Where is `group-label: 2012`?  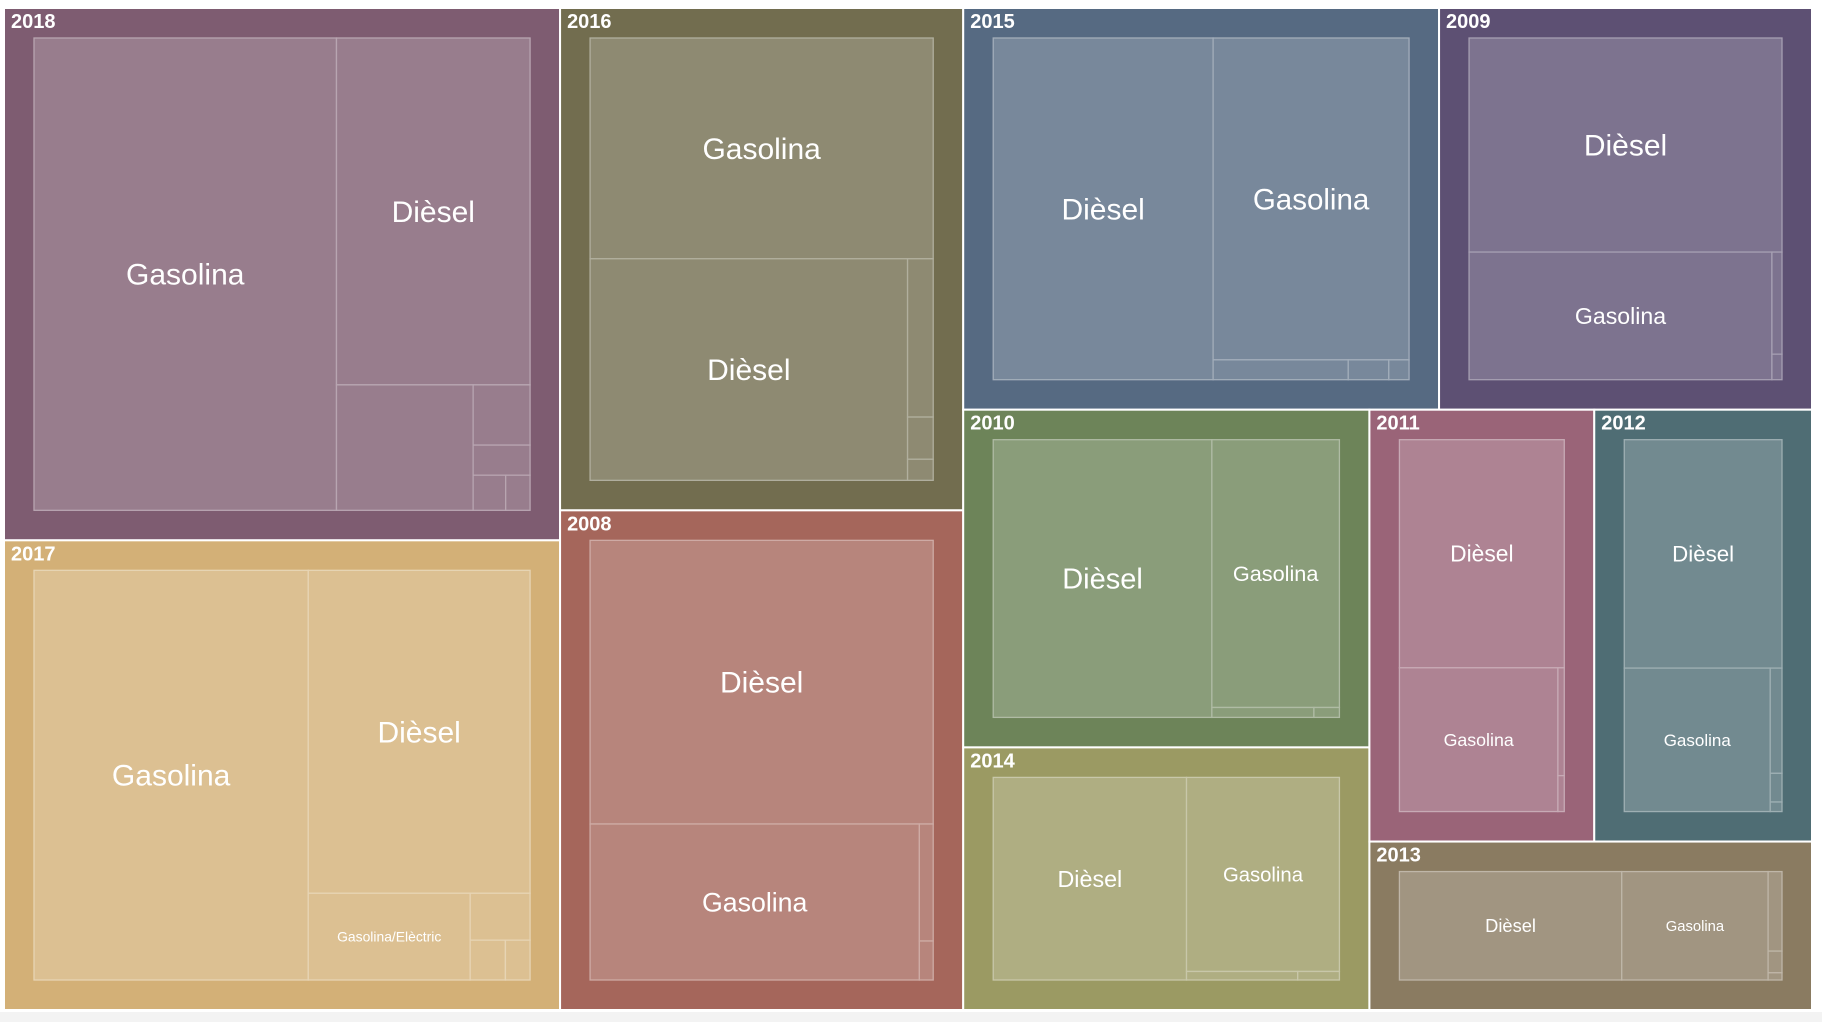 group-label: 2012 is located at coordinates (1623, 424).